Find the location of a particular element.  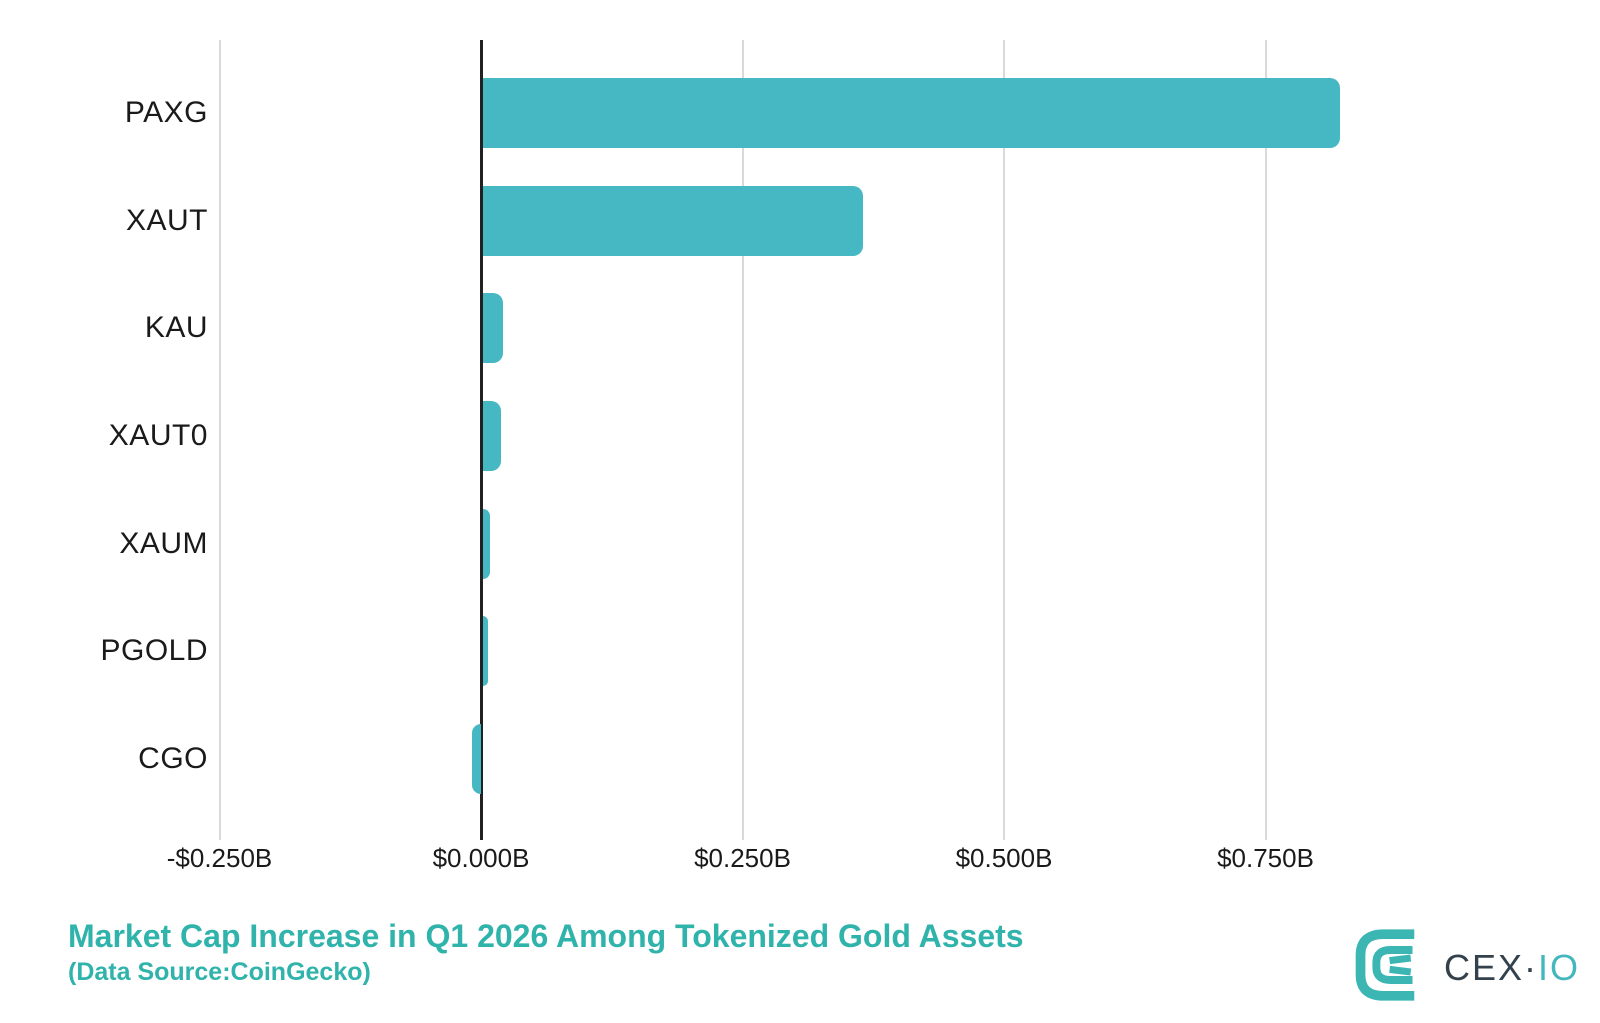

category-label-PGOLD: PGOLD is located at coordinates (154, 651).